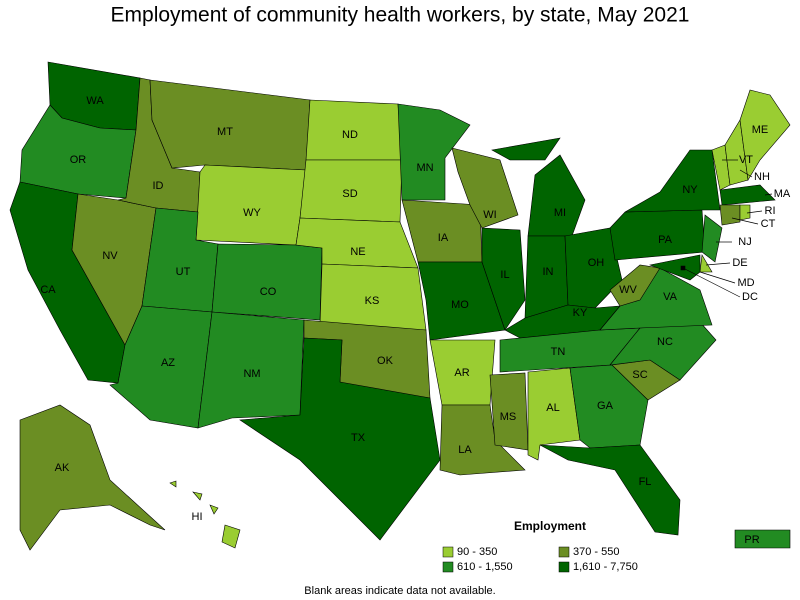  What do you see at coordinates (550, 526) in the screenshot?
I see `legend-title: Employment` at bounding box center [550, 526].